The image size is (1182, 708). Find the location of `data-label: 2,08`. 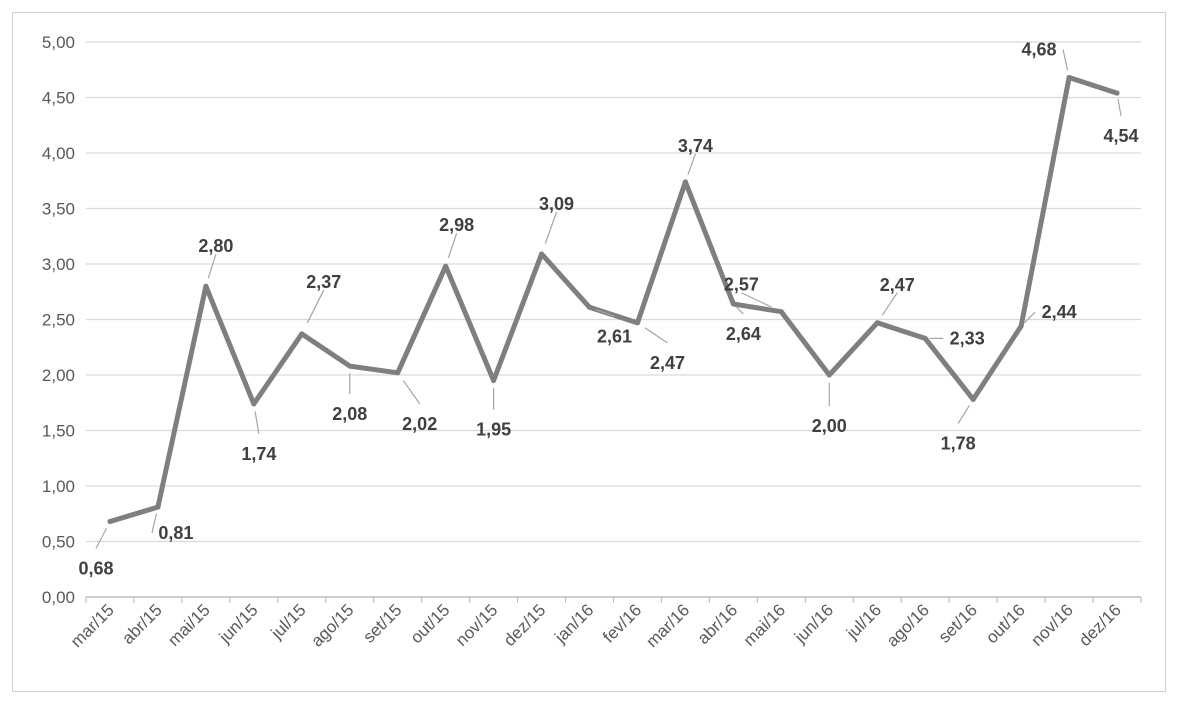

data-label: 2,08 is located at coordinates (349, 414).